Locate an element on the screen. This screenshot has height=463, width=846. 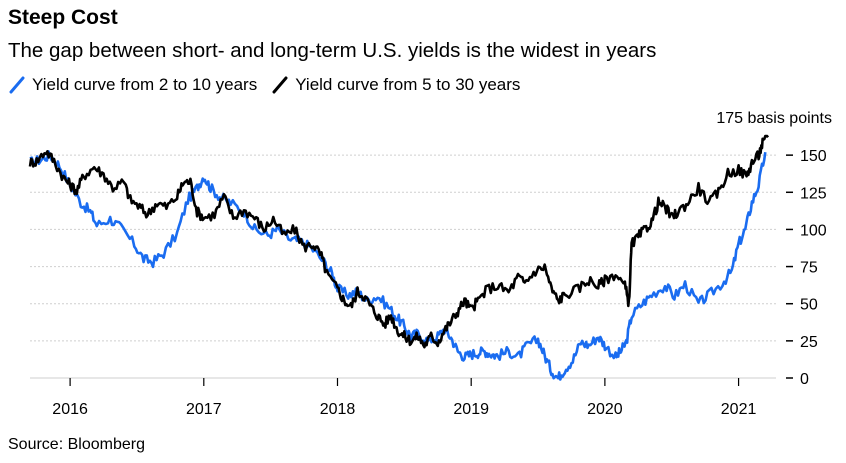
y-tick-label: 125 is located at coordinates (813, 193).